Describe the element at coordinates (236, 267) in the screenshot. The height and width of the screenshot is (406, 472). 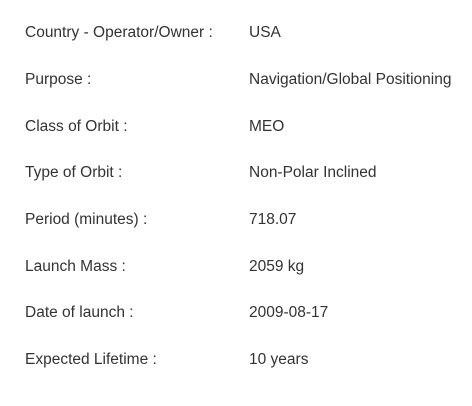
I see `detail-row-launch-mass: Launch Mass : 2059 kg` at that location.